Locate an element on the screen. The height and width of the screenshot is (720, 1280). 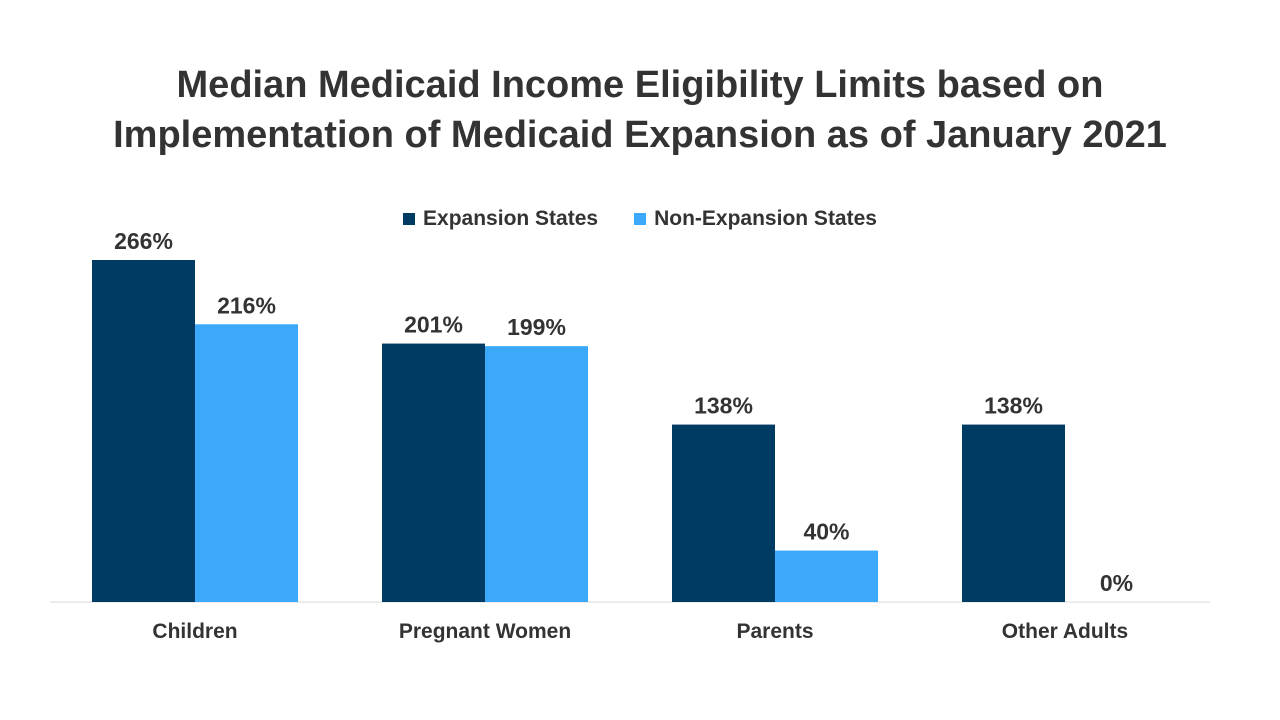
legend-swatch-non-expansion is located at coordinates (640, 219).